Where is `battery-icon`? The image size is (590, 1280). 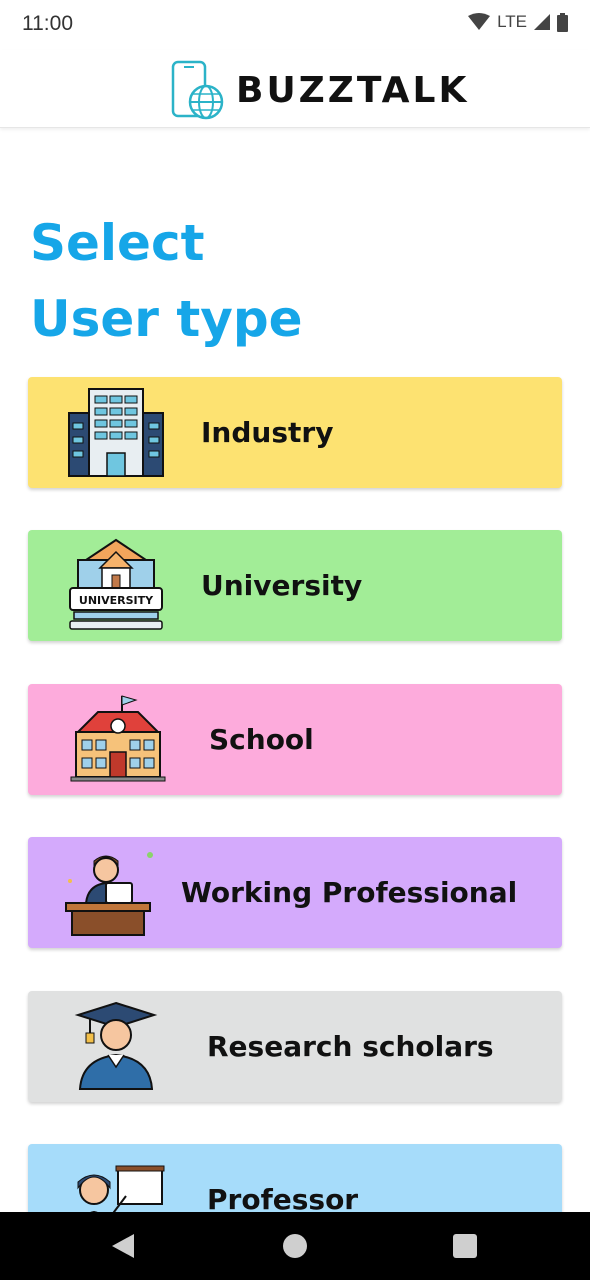 battery-icon is located at coordinates (562, 22).